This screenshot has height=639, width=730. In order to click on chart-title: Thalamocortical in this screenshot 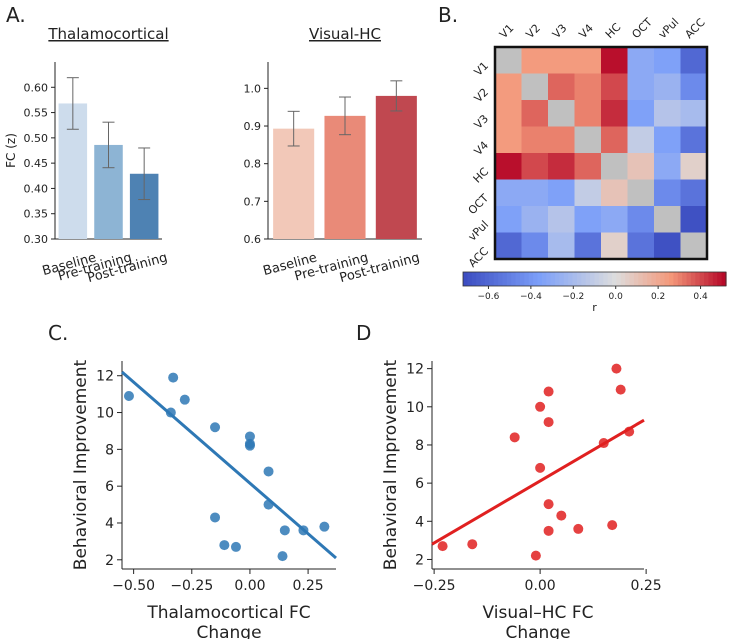, I will do `click(107, 34)`.